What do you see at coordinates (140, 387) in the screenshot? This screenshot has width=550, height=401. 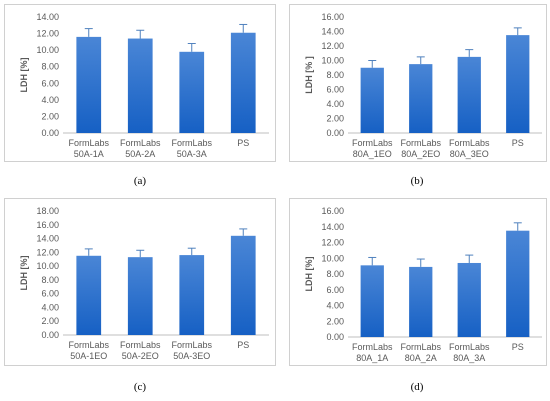 I see `caption-c: (c)` at bounding box center [140, 387].